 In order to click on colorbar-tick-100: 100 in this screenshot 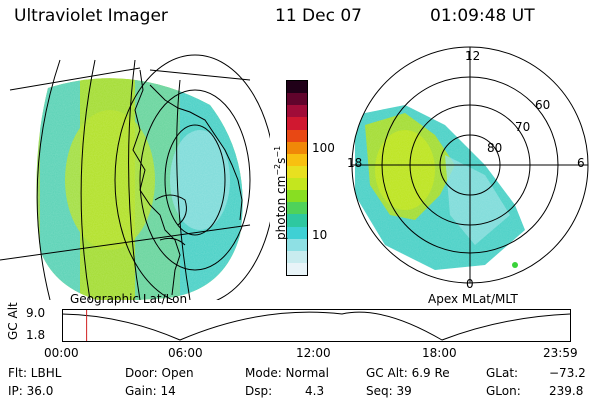, I will do `click(323, 148)`.